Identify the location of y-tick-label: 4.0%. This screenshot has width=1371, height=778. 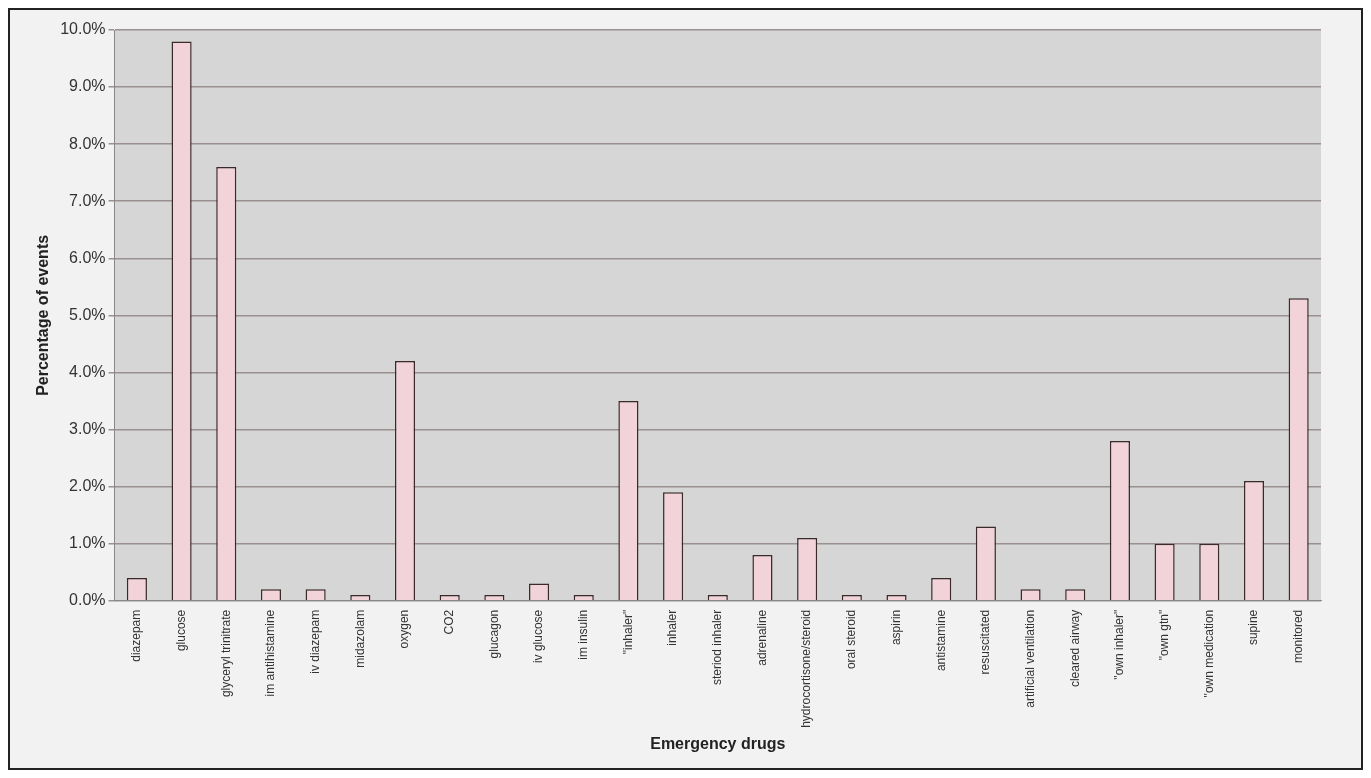
(87, 371).